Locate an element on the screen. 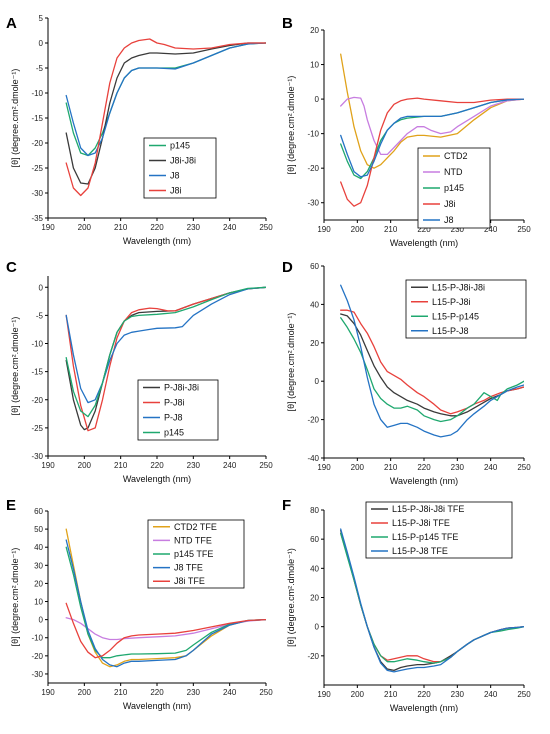 This screenshot has height=734, width=550. series-line-l15-p-j8-tfe is located at coordinates (432, 600).